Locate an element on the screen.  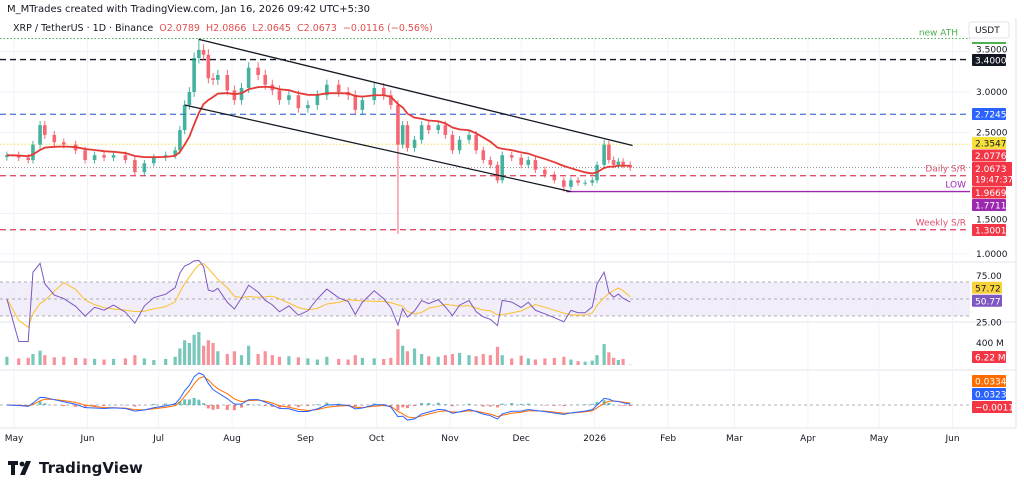
macd-line is located at coordinates (318, 396).